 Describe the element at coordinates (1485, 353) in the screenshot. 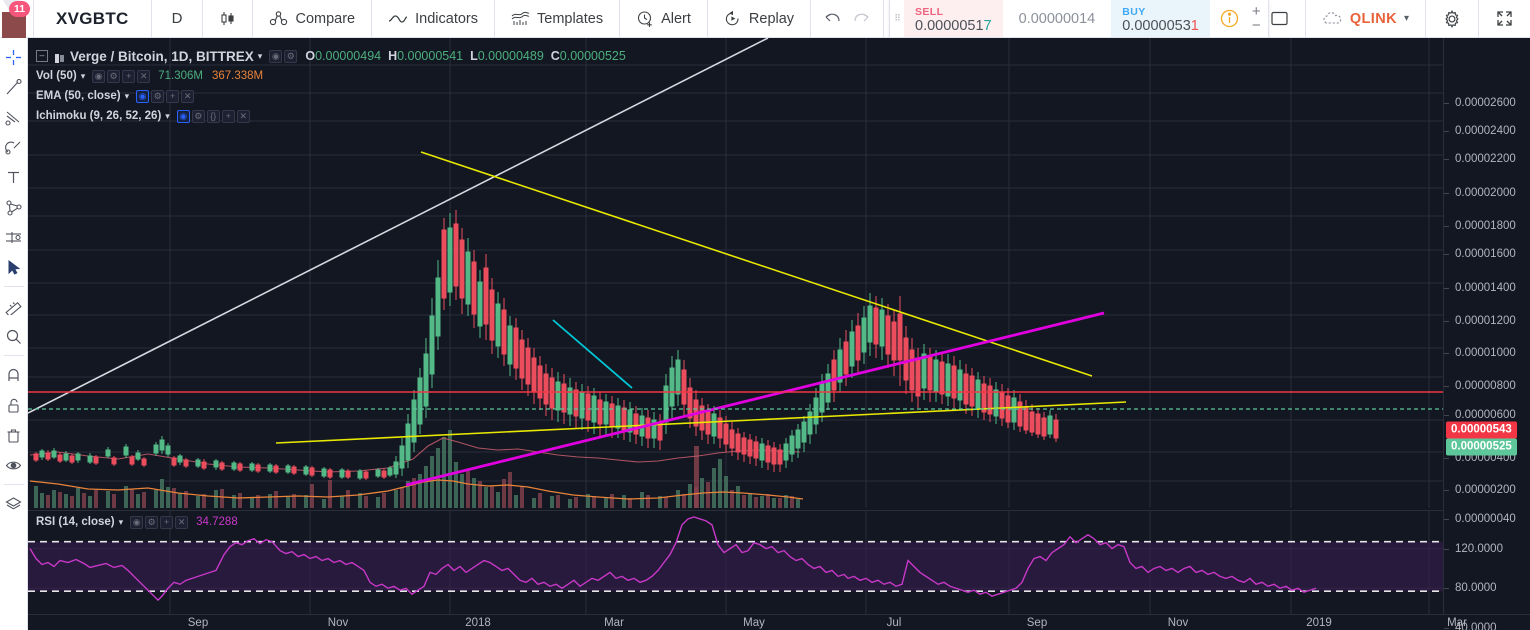

I see `price-axis-label: 0.00001000` at that location.